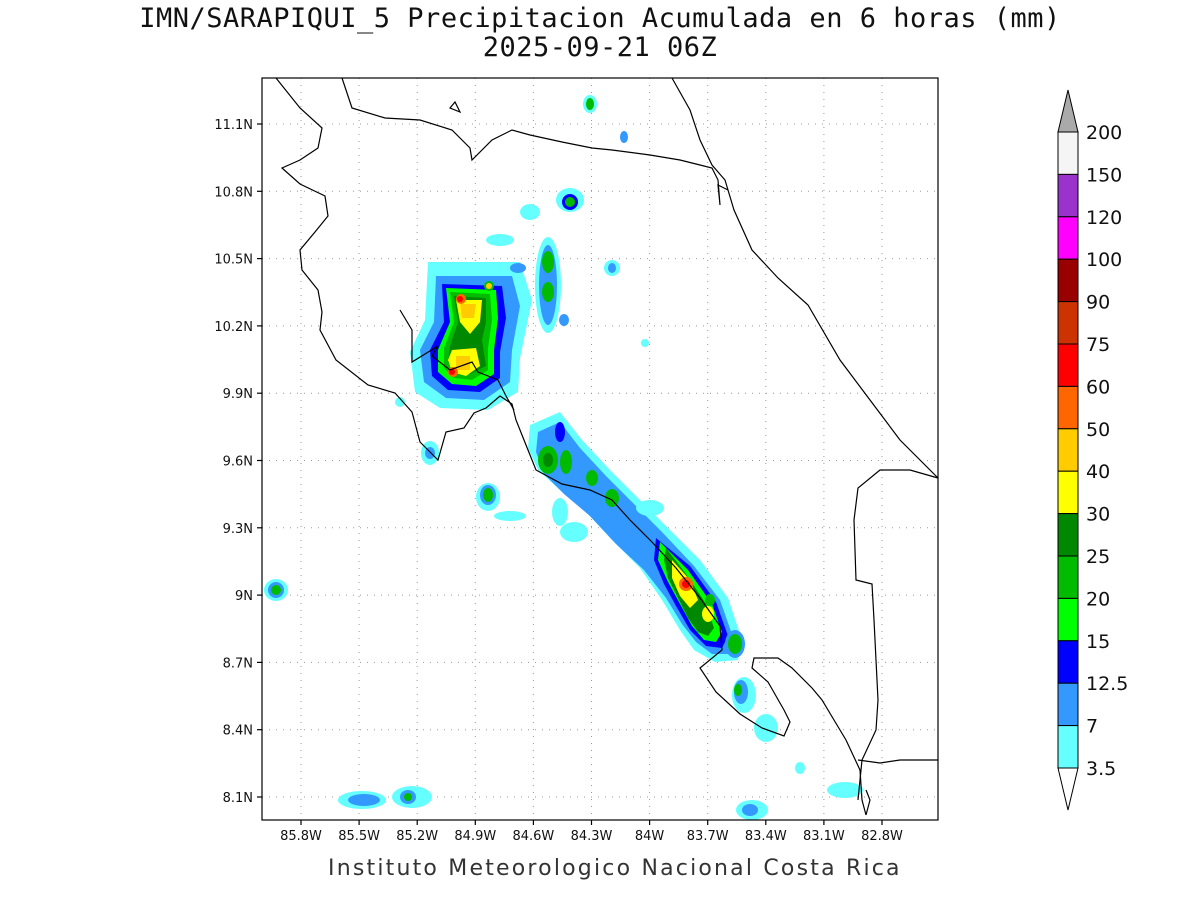 This screenshot has height=900, width=1200. What do you see at coordinates (359, 836) in the screenshot?
I see `lon-tick-label: 85.5W` at bounding box center [359, 836].